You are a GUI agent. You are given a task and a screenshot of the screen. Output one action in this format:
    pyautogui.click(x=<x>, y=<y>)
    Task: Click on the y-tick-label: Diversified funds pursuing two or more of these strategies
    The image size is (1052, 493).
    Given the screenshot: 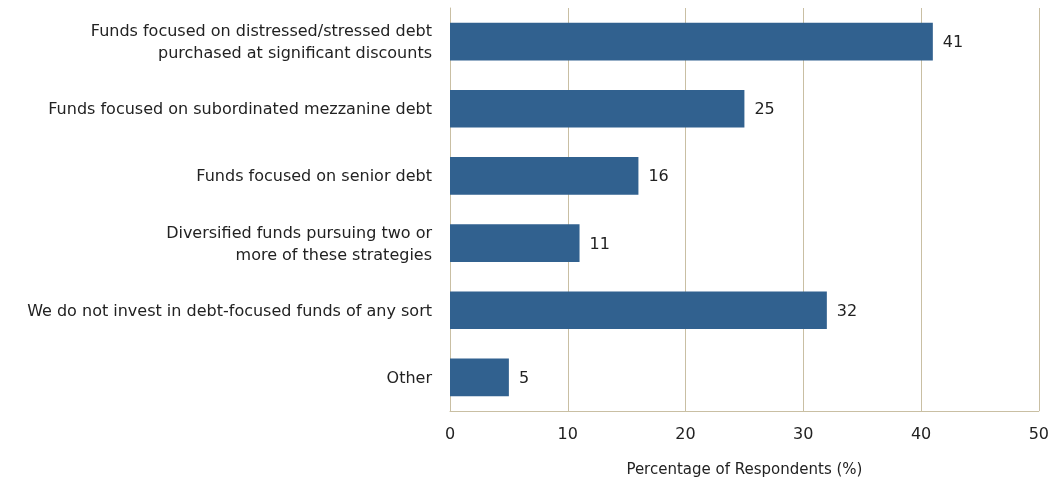 What is the action you would take?
    pyautogui.click(x=299, y=243)
    